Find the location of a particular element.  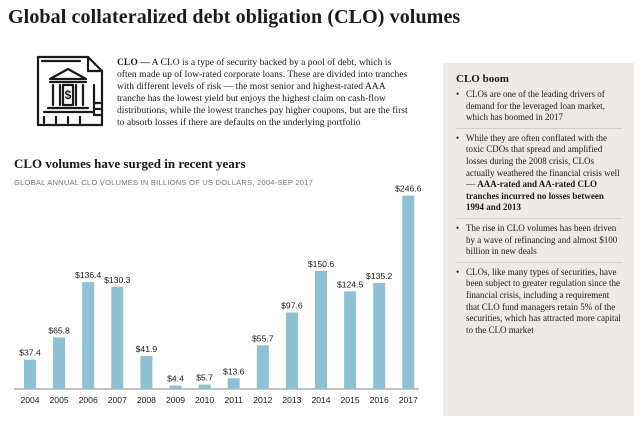

bar-value-label: $4.4 is located at coordinates (175, 379).